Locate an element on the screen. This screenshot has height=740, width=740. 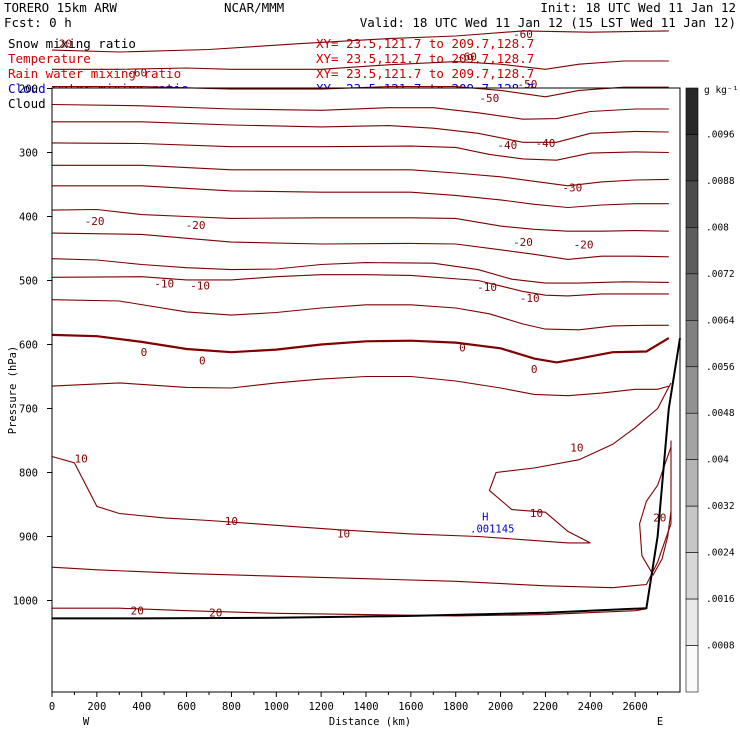
y-tick-label: 700 is located at coordinates (28, 410).